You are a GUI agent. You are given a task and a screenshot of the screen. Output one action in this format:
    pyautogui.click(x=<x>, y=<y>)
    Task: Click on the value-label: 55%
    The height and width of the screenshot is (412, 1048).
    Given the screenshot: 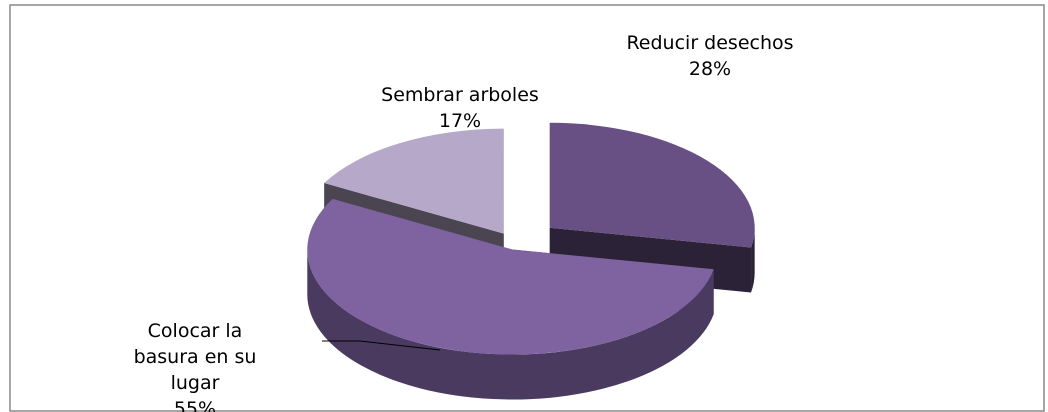 What is the action you would take?
    pyautogui.click(x=195, y=405)
    